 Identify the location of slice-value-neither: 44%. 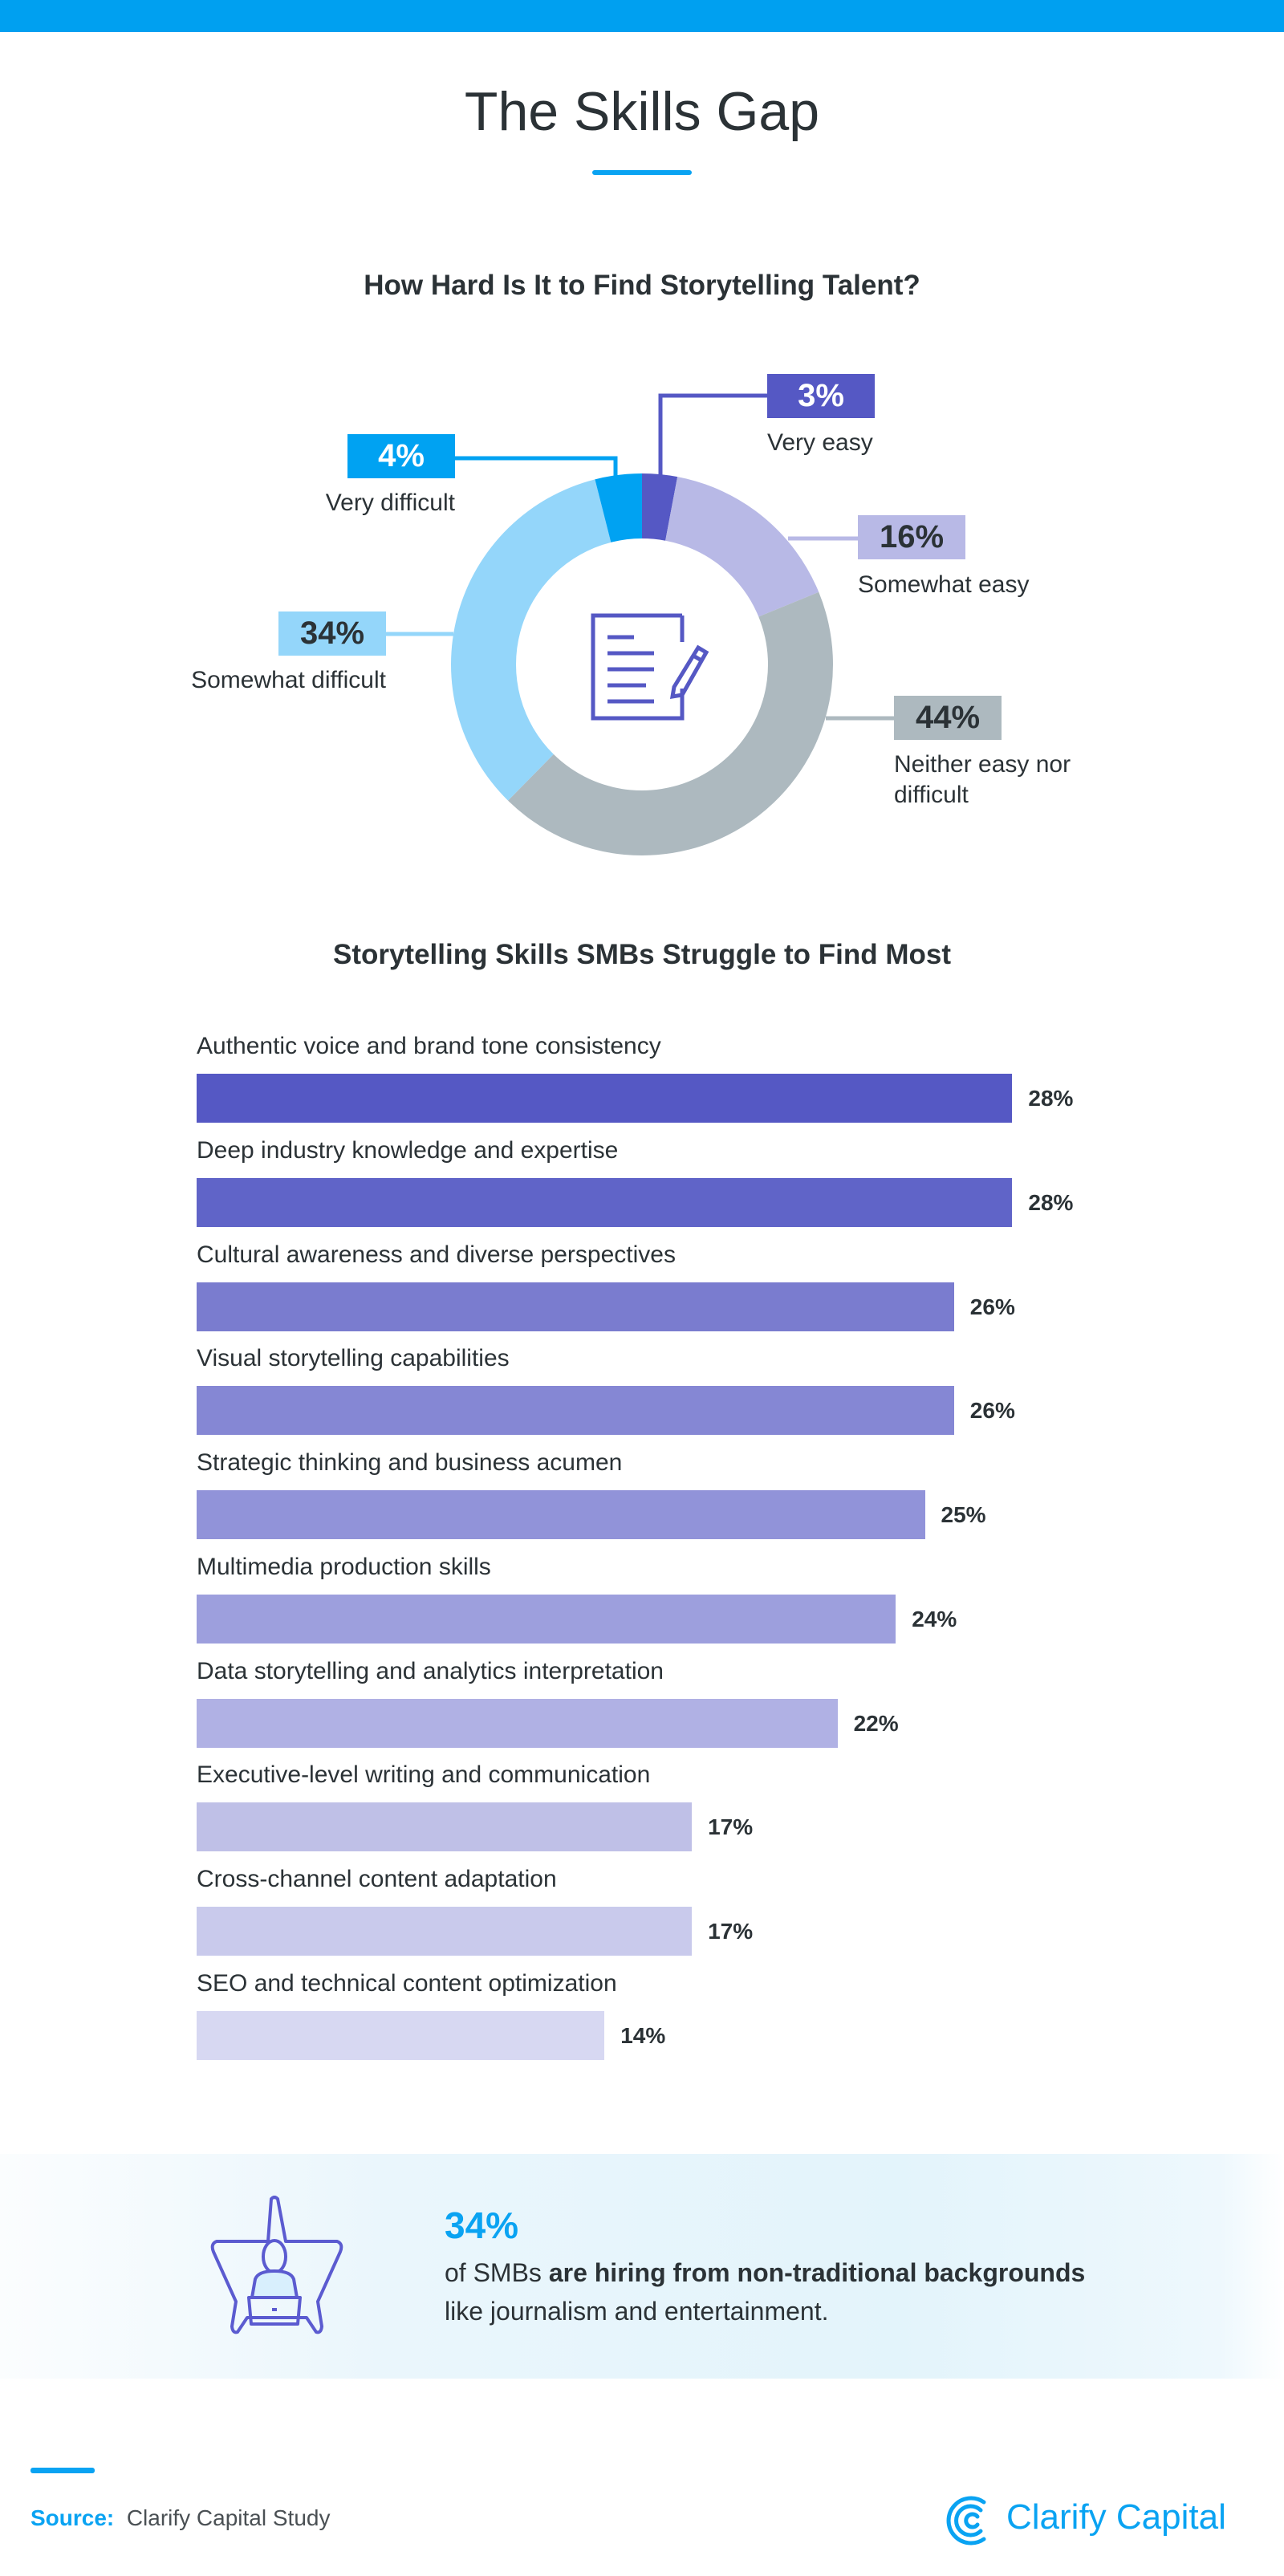
(948, 718).